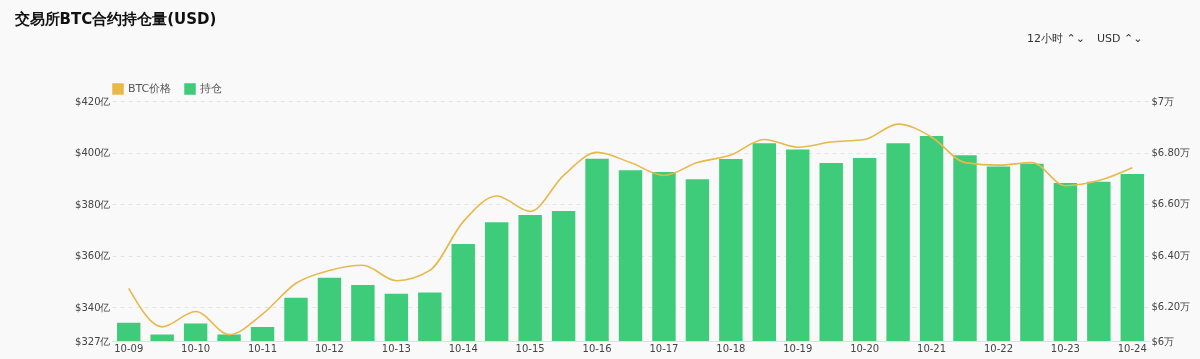 This screenshot has width=1200, height=359. Describe the element at coordinates (129, 348) in the screenshot. I see `x-tick-label: 10-09` at that location.